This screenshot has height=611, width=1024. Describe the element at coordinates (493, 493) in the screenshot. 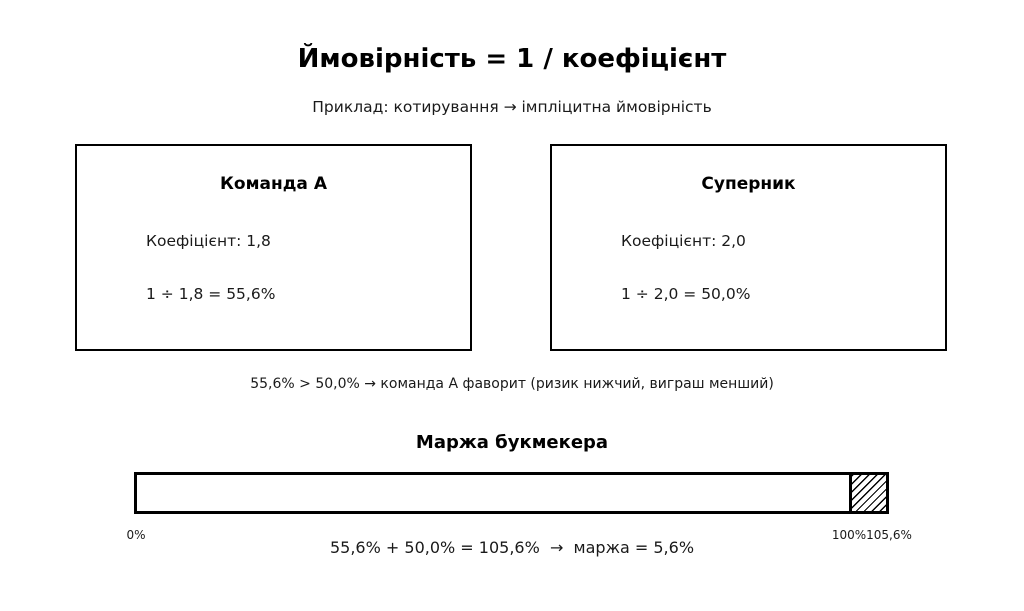

I see `bar-probability-segment` at that location.